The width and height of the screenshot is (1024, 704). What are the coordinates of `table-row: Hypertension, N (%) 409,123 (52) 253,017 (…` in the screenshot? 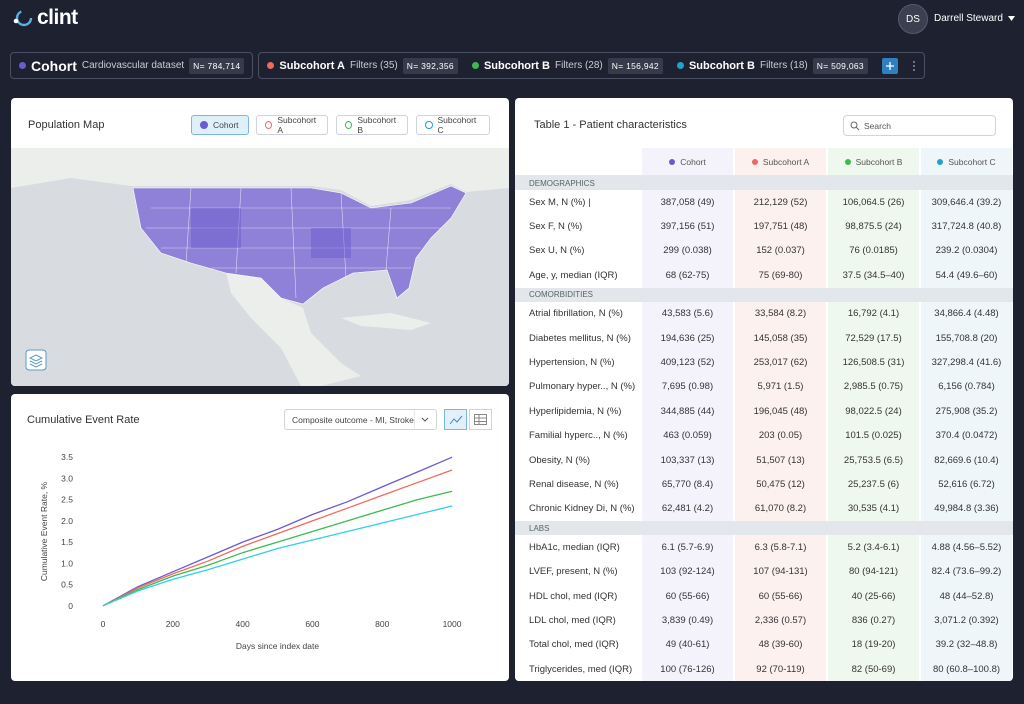 It's located at (764, 362).